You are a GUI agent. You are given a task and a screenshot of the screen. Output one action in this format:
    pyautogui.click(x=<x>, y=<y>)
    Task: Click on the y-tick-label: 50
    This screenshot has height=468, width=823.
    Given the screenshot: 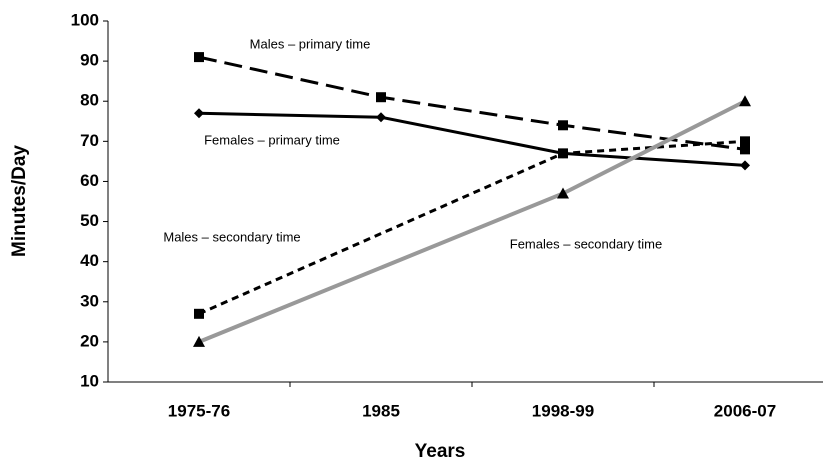 What is the action you would take?
    pyautogui.click(x=89, y=220)
    